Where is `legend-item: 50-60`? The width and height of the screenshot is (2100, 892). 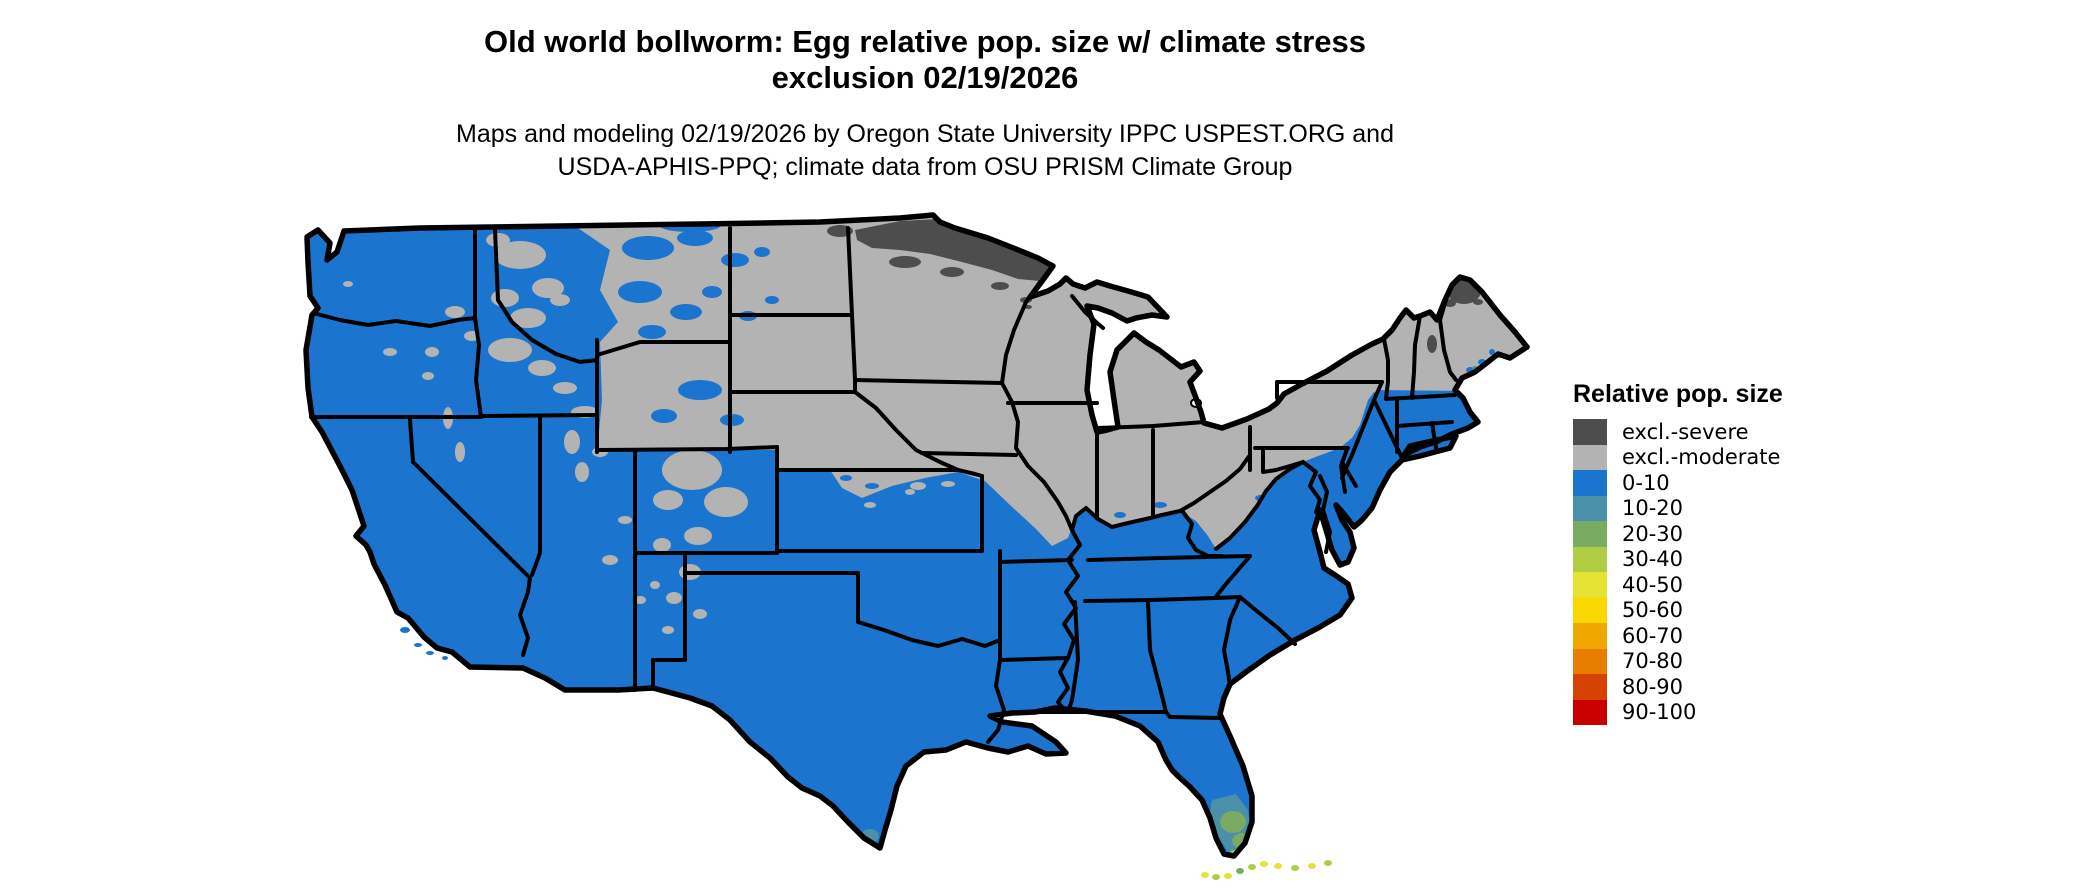
legend-item: 50-60 is located at coordinates (1738, 610).